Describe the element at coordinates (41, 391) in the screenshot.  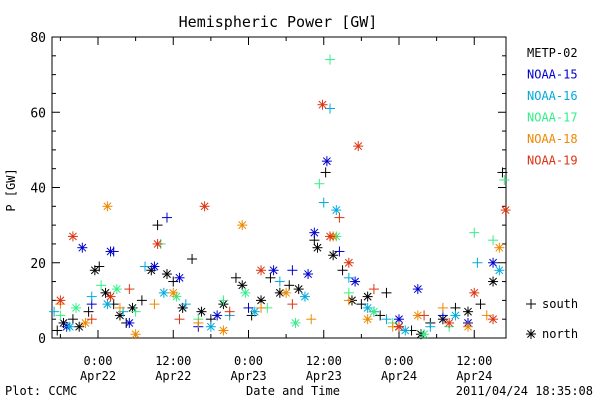
I see `footer-credit: Plot: CCMC` at that location.